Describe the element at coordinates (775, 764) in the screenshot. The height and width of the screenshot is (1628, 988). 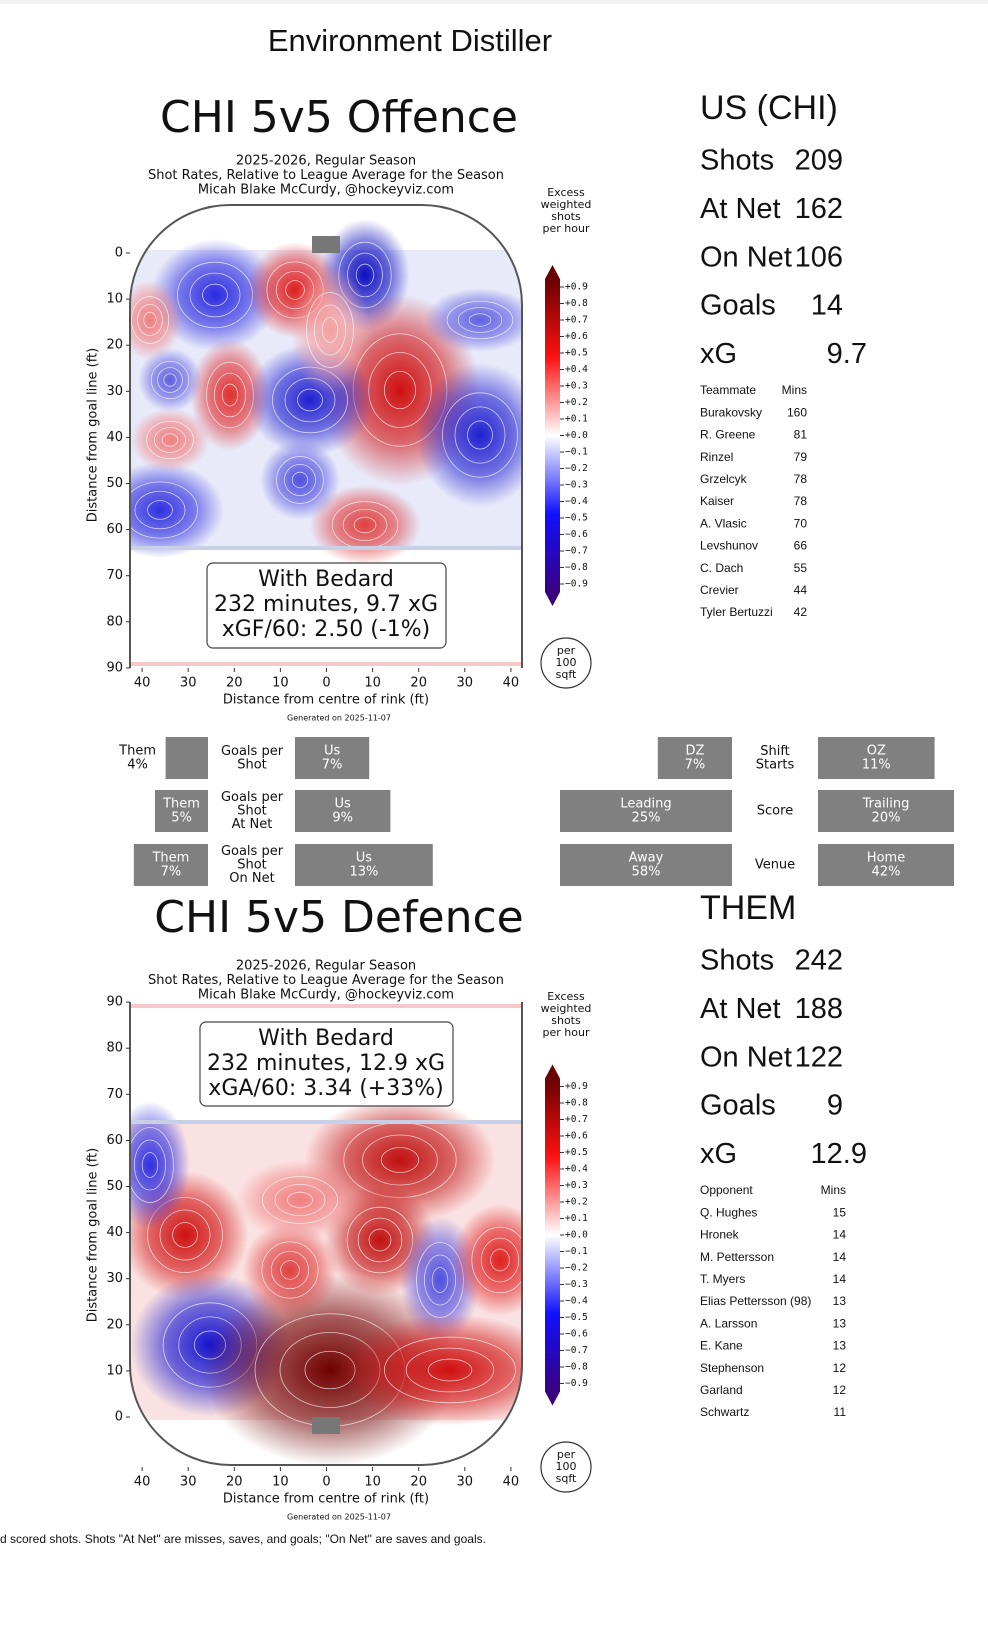
I see `row-label: Starts` at that location.